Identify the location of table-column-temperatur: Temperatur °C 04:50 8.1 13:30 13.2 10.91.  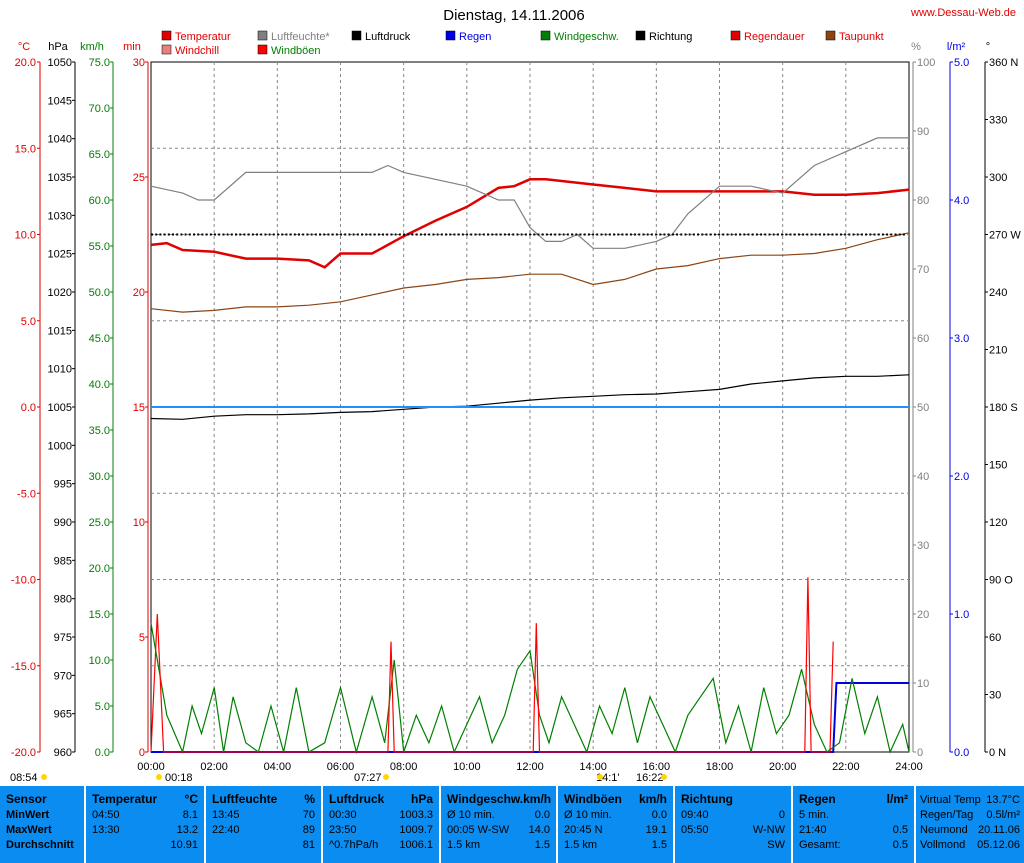
(146, 824).